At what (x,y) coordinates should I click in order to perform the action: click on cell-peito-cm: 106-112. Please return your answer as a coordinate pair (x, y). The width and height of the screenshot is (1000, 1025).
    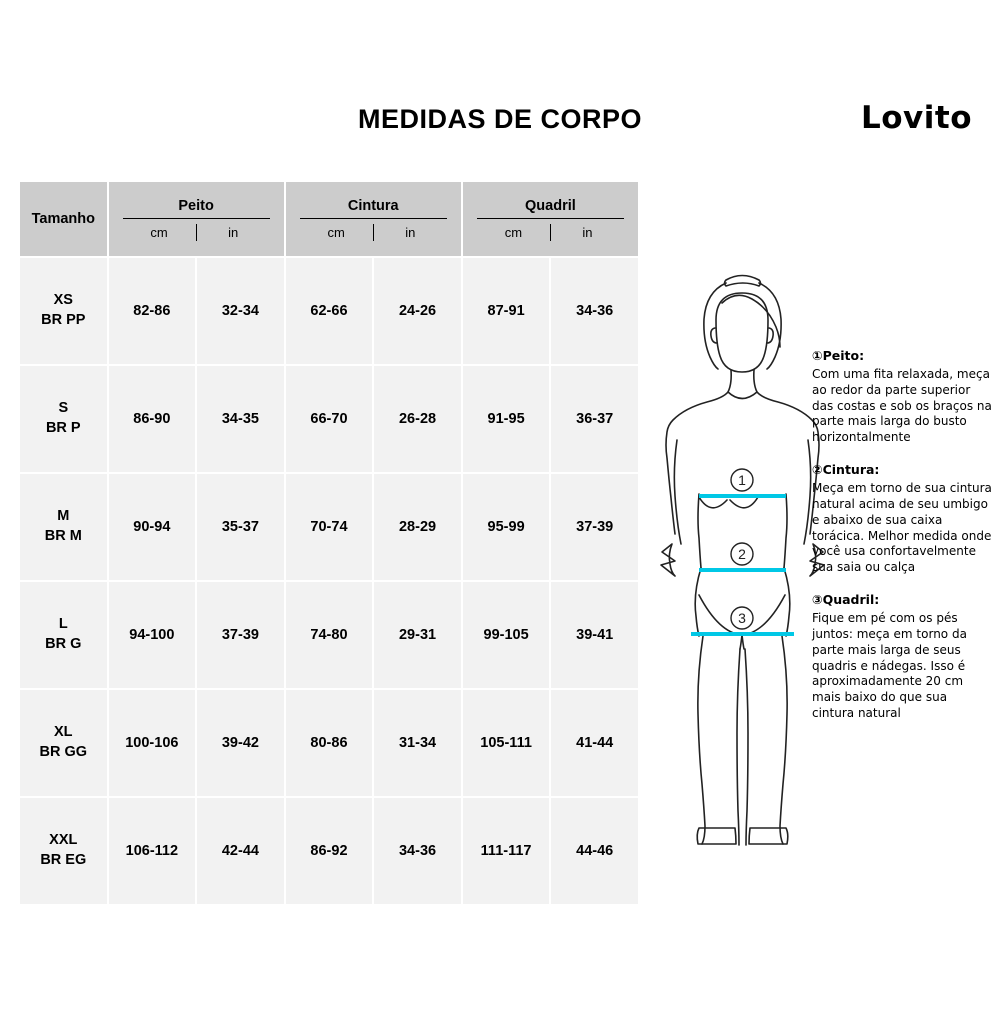
    Looking at the image, I should click on (152, 851).